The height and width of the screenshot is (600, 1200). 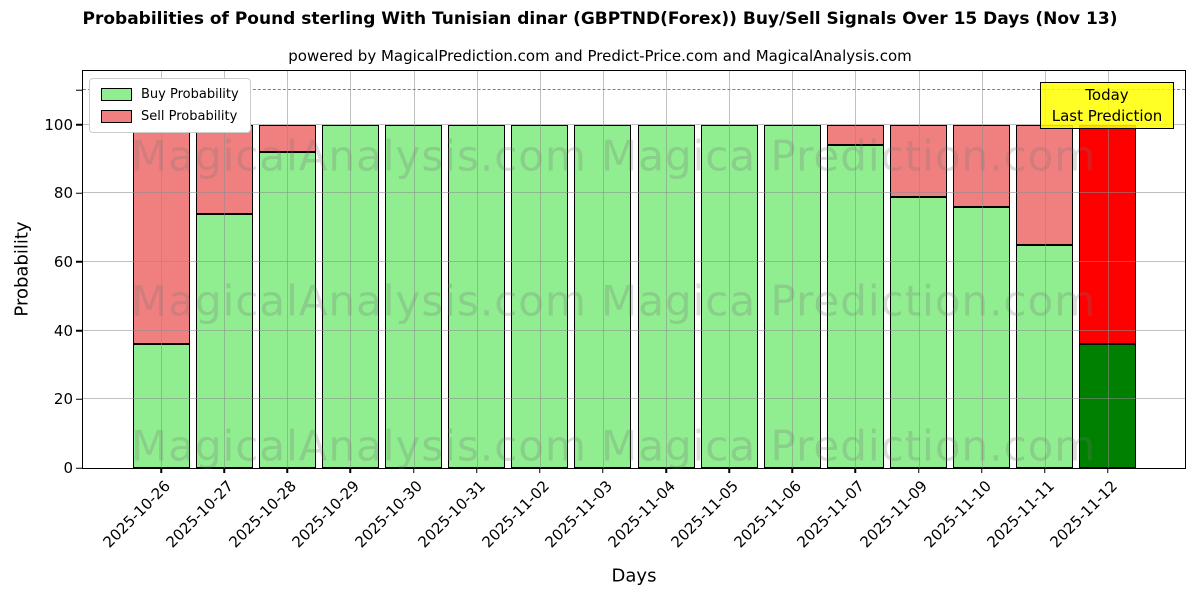 I want to click on x-tick-label: 2025-11-07, so click(x=831, y=514).